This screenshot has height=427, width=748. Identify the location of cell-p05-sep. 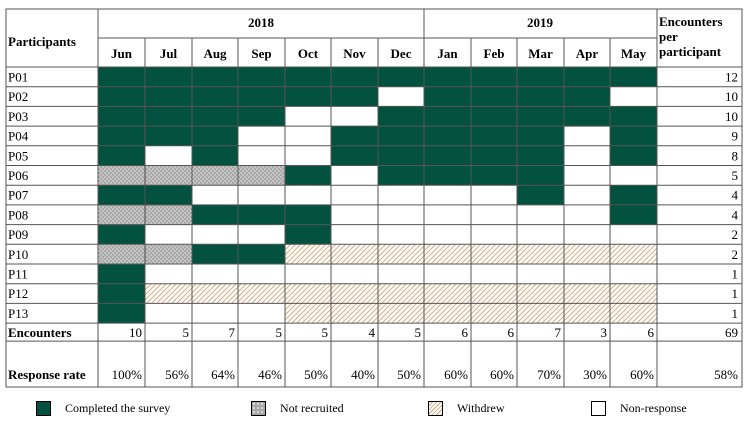
(261, 155).